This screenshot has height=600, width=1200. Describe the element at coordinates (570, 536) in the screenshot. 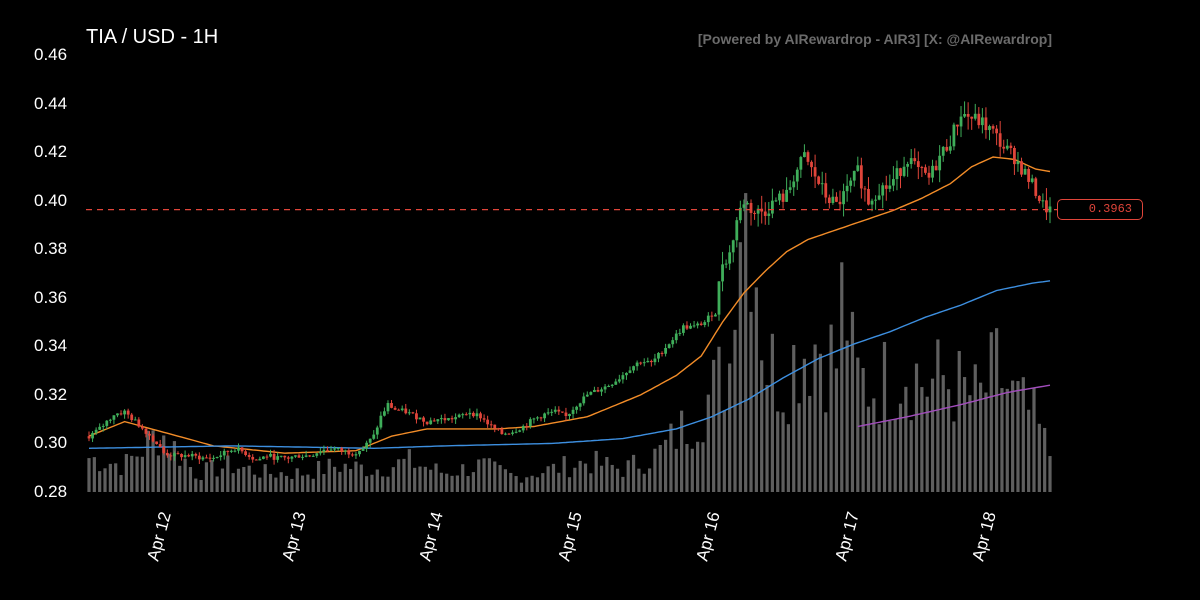

I see `x-tick-label: Apr 15` at that location.